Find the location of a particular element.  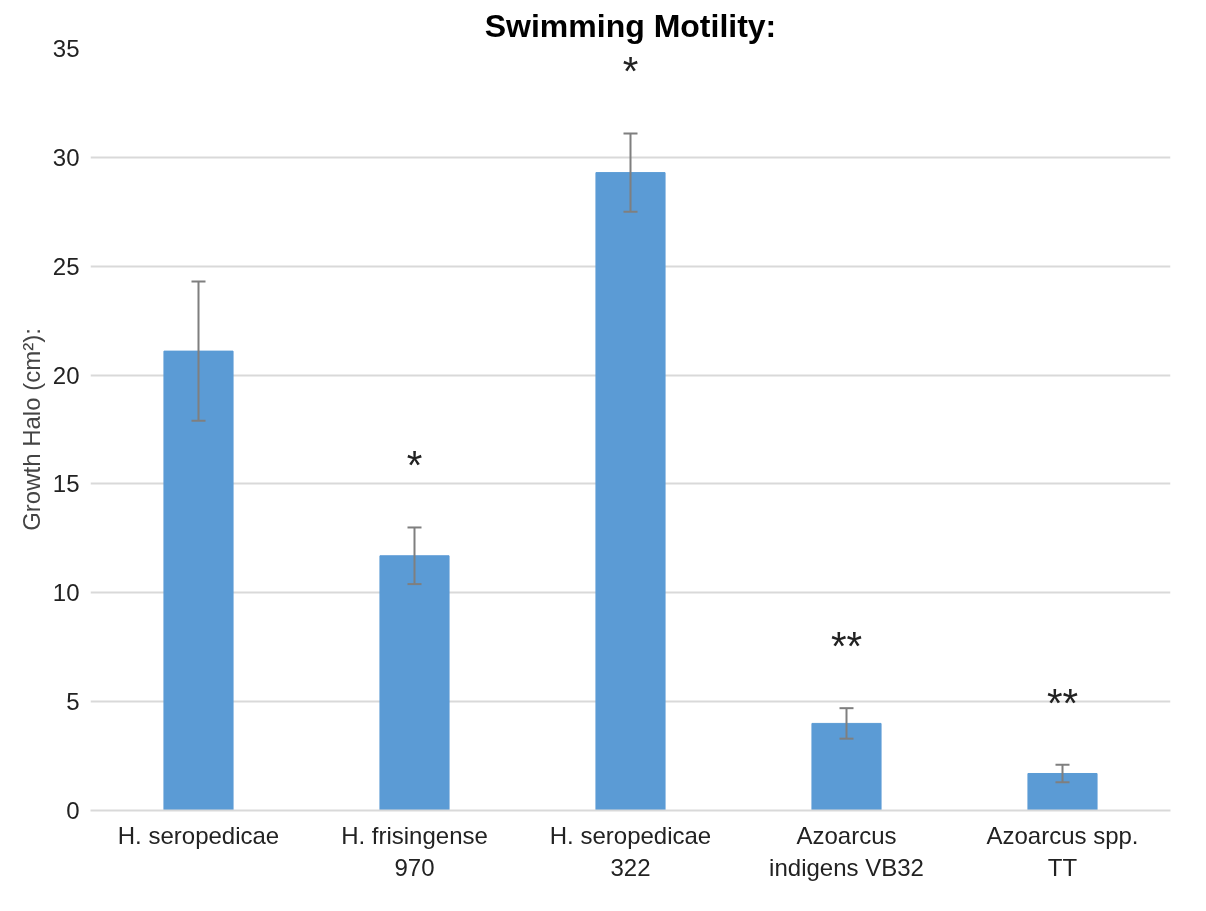

x-tick-label: H. seropedicae 322 is located at coordinates (630, 851).